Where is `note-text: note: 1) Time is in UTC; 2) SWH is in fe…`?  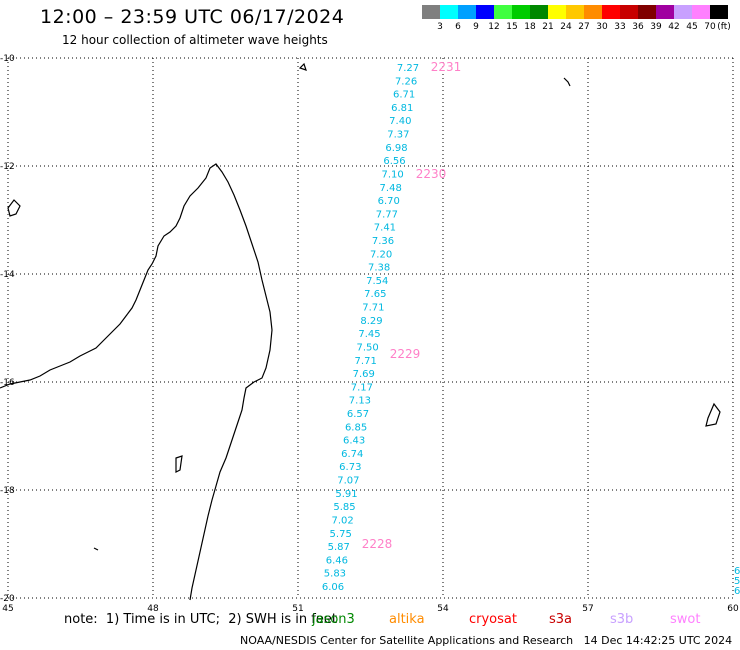 note-text: note: 1) Time is in UTC; 2) SWH is in fe… is located at coordinates (200, 619).